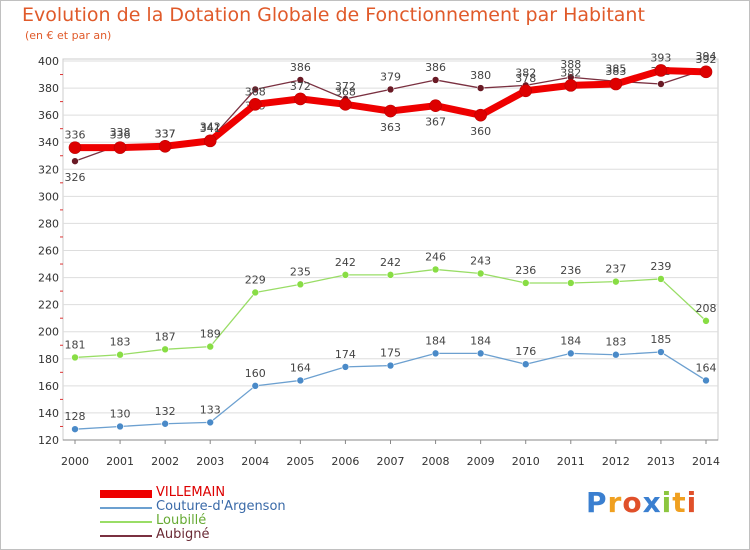 The height and width of the screenshot is (550, 750). I want to click on y-tick-label: 240, so click(48, 278).